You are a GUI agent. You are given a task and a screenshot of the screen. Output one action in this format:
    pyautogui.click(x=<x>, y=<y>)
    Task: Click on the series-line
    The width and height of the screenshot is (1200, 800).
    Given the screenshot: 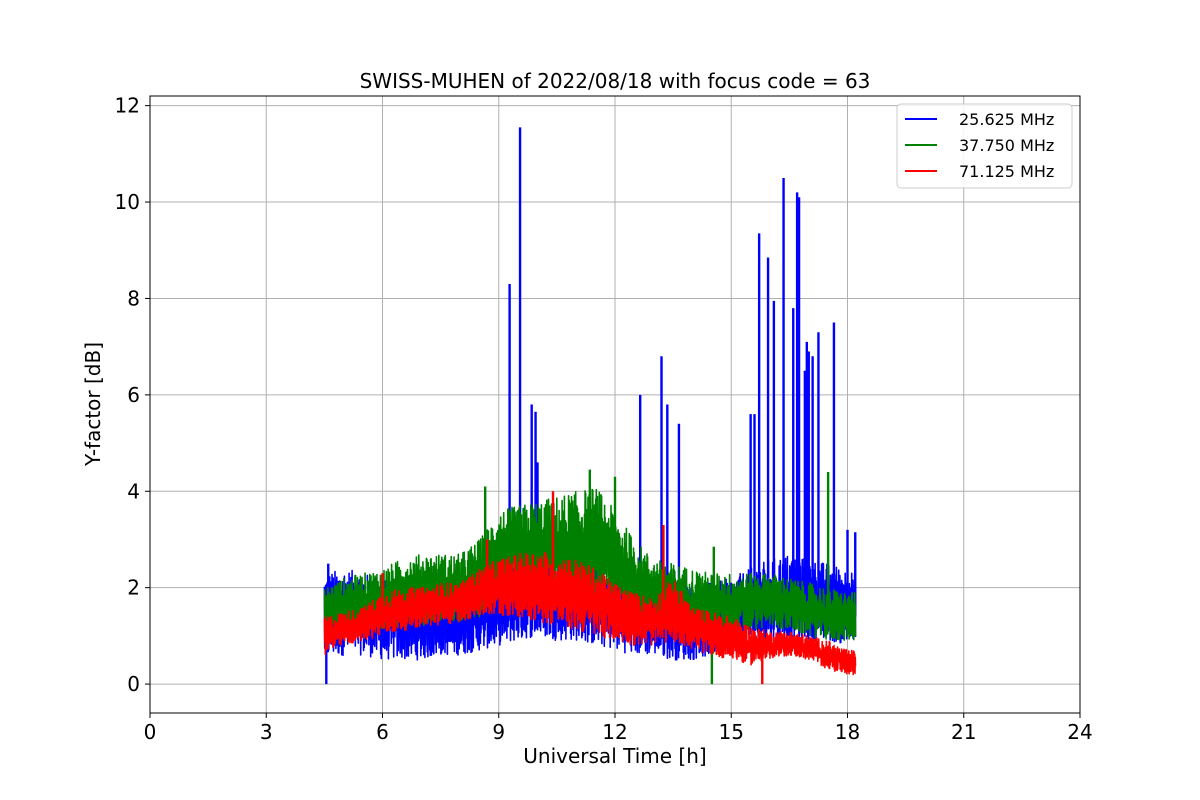 What is the action you would take?
    pyautogui.click(x=590, y=613)
    